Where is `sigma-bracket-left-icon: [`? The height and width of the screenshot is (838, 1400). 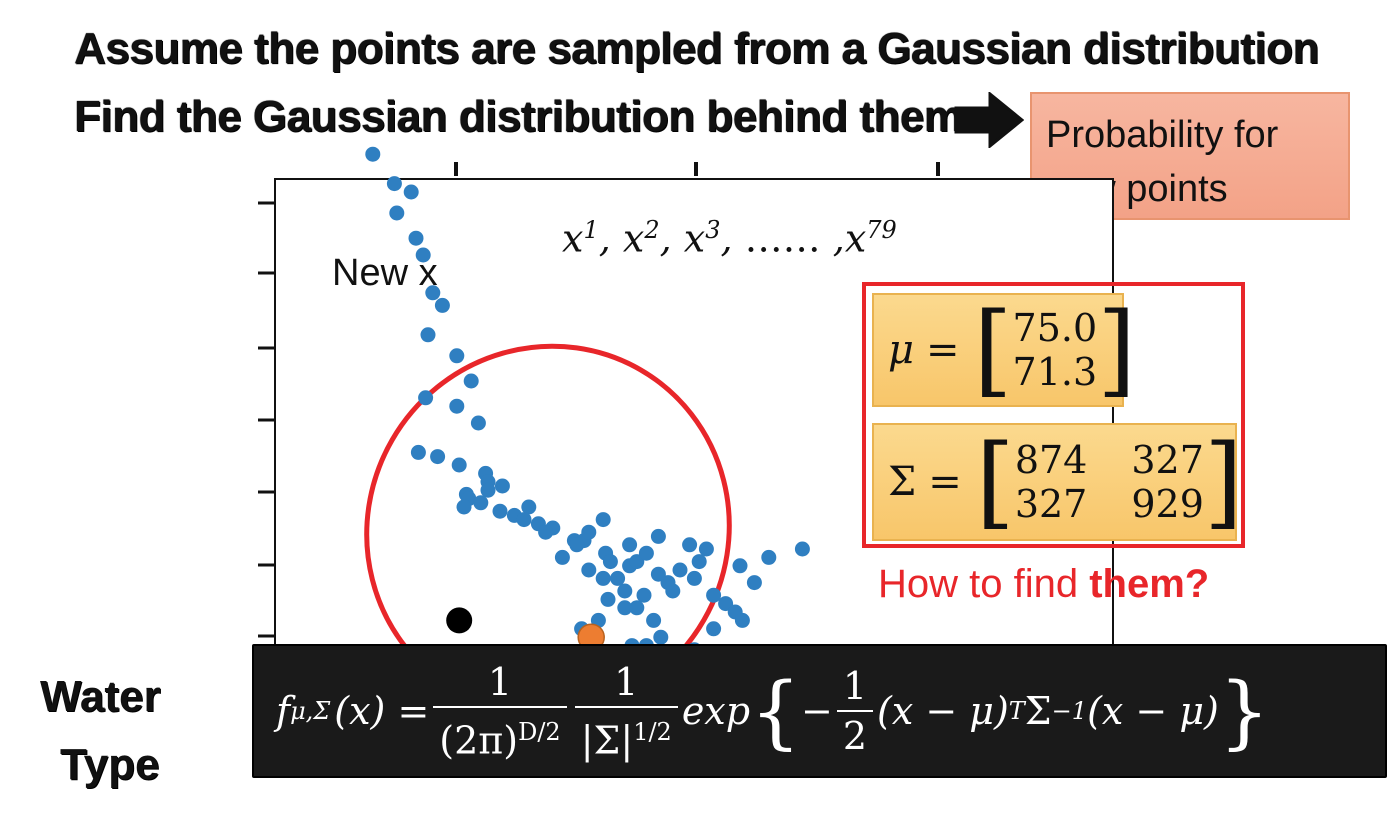 sigma-bracket-left-icon: [ is located at coordinates (995, 481).